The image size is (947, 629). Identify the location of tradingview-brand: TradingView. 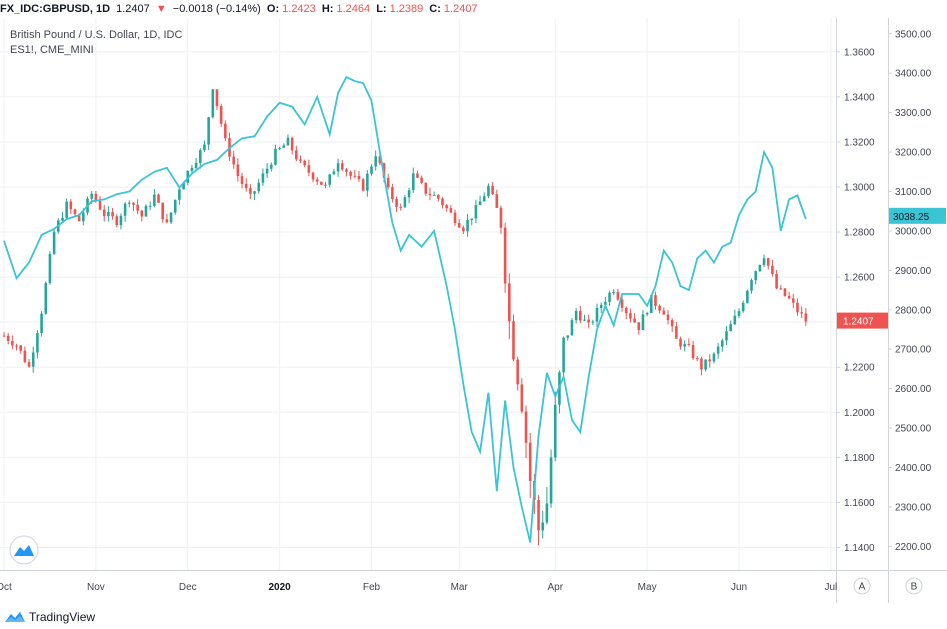
(62, 617).